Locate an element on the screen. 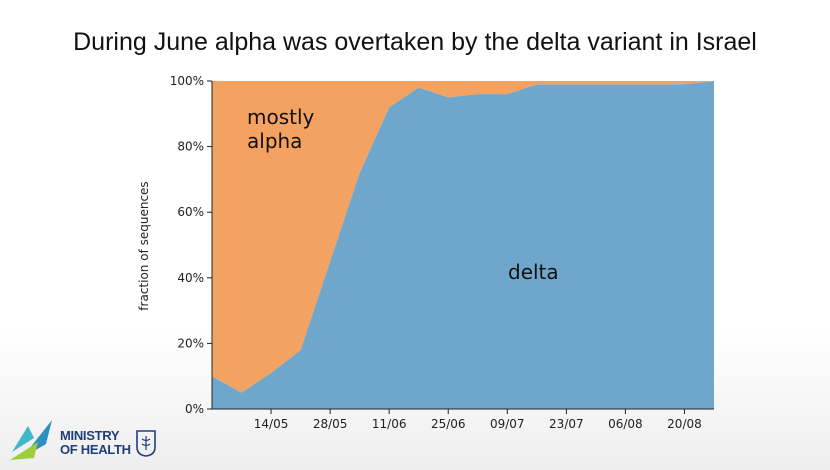 The height and width of the screenshot is (470, 830). ministry-of-health-logo: MINISTRY OF HEALTH is located at coordinates (93, 439).